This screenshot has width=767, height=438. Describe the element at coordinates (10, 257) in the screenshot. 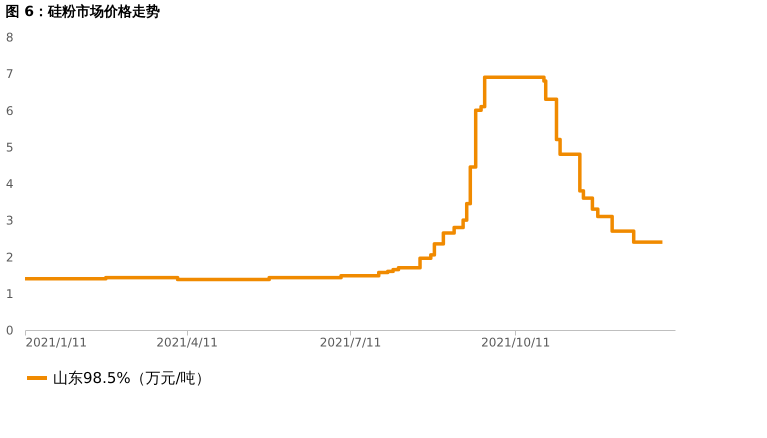

I see `y-tick-label: 2` at that location.